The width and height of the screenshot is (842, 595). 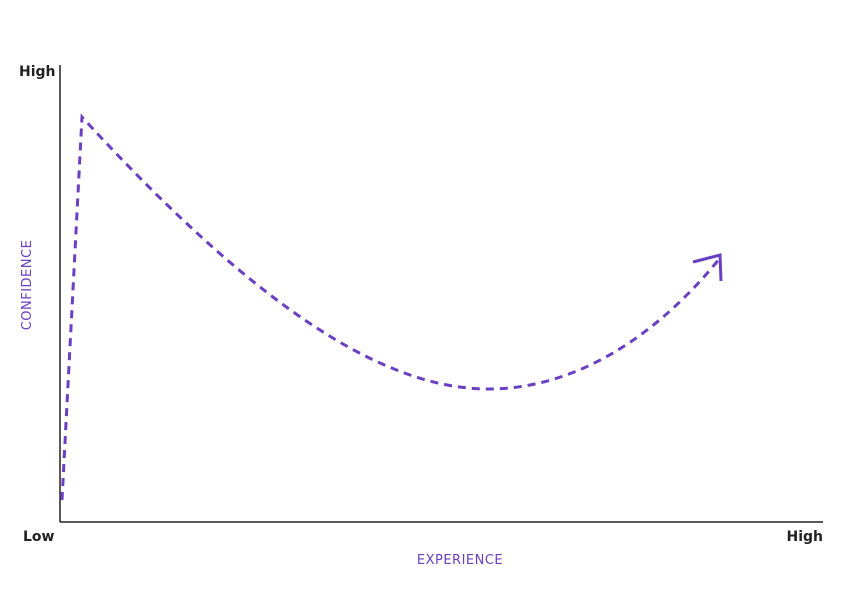 What do you see at coordinates (39, 537) in the screenshot?
I see `x-low-label: Low` at bounding box center [39, 537].